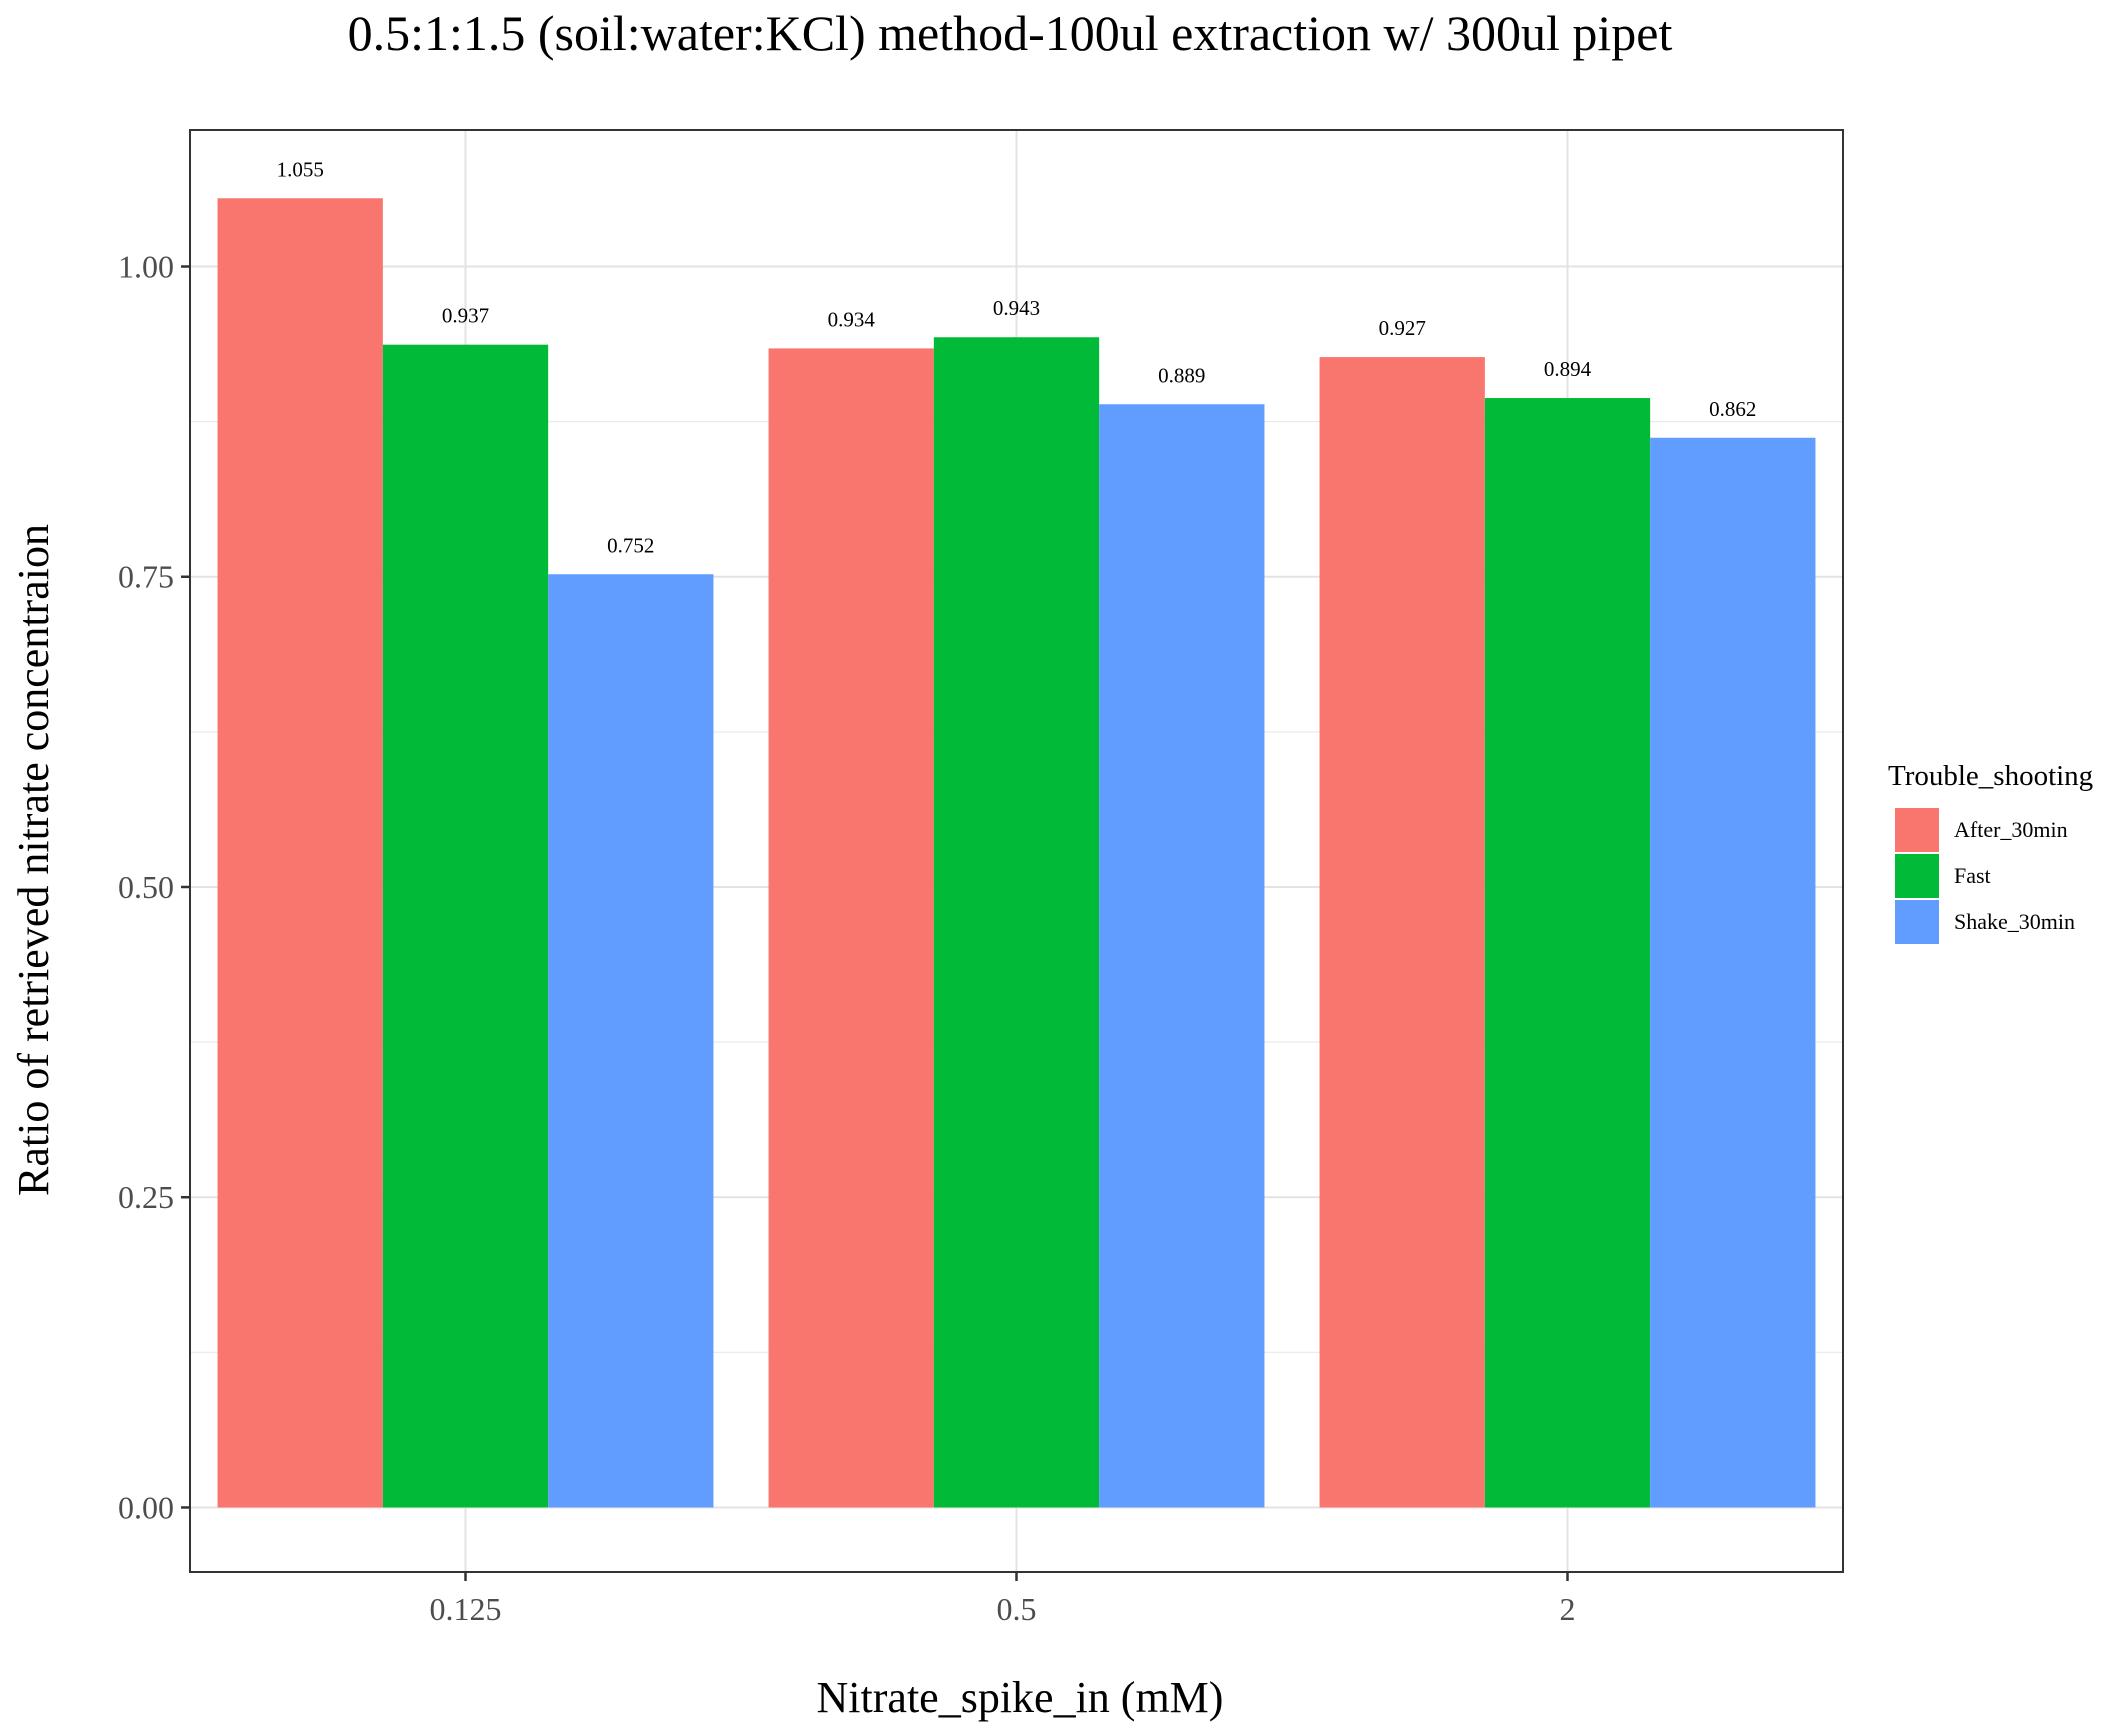 This screenshot has height=1728, width=2112. I want to click on data-label: 1.055, so click(300, 169).